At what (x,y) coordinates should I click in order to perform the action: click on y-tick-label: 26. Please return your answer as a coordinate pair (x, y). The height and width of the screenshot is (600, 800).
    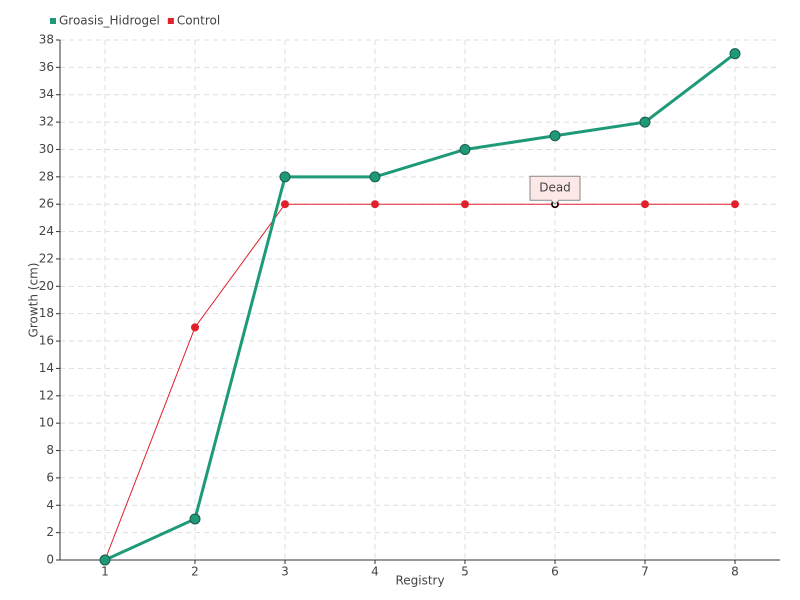
    Looking at the image, I should click on (46, 204).